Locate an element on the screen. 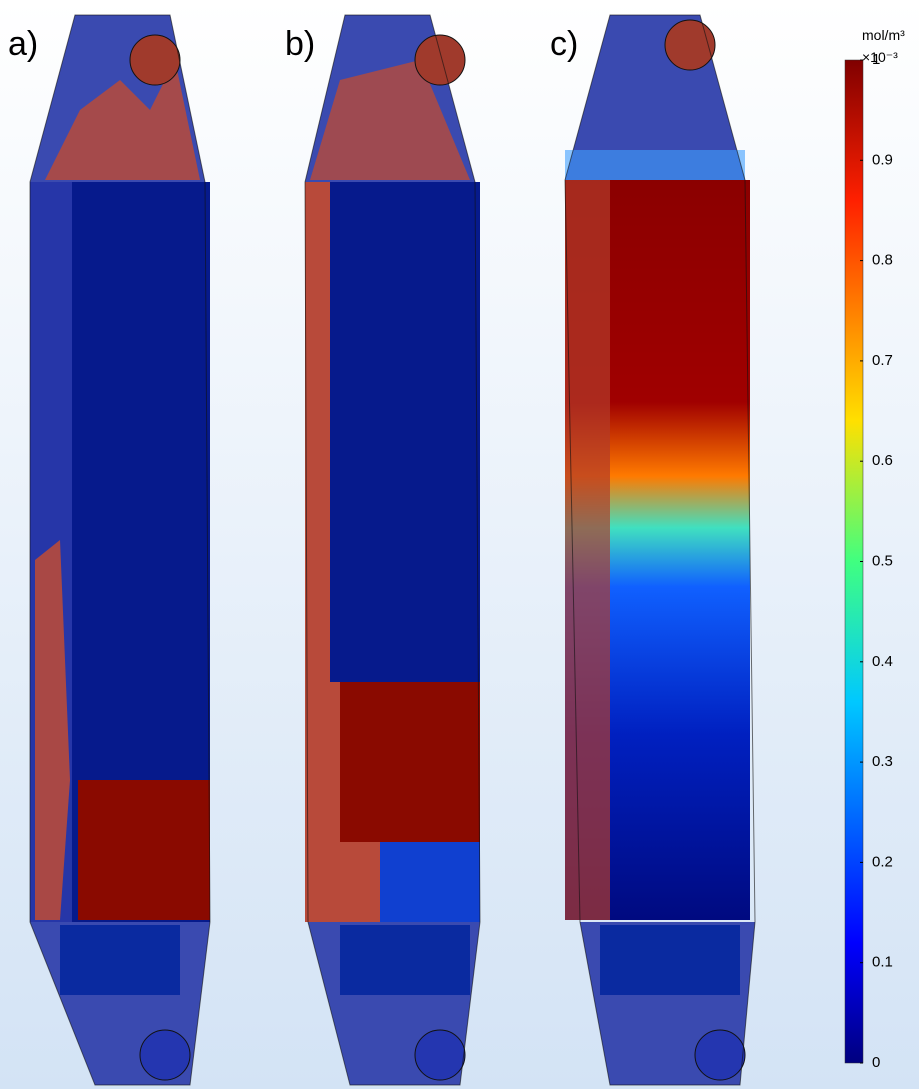 The image size is (919, 1089). colorbar-tick-label: 0.2 is located at coordinates (882, 861).